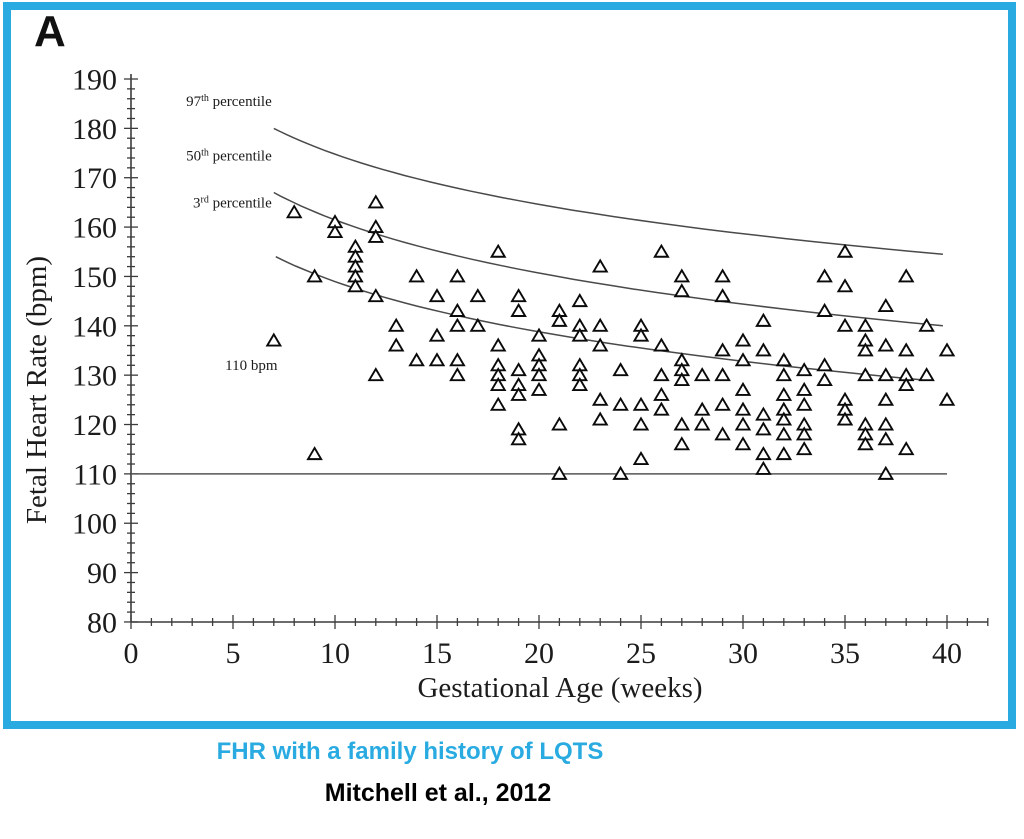  I want to click on x-tick-label: 20, so click(539, 653).